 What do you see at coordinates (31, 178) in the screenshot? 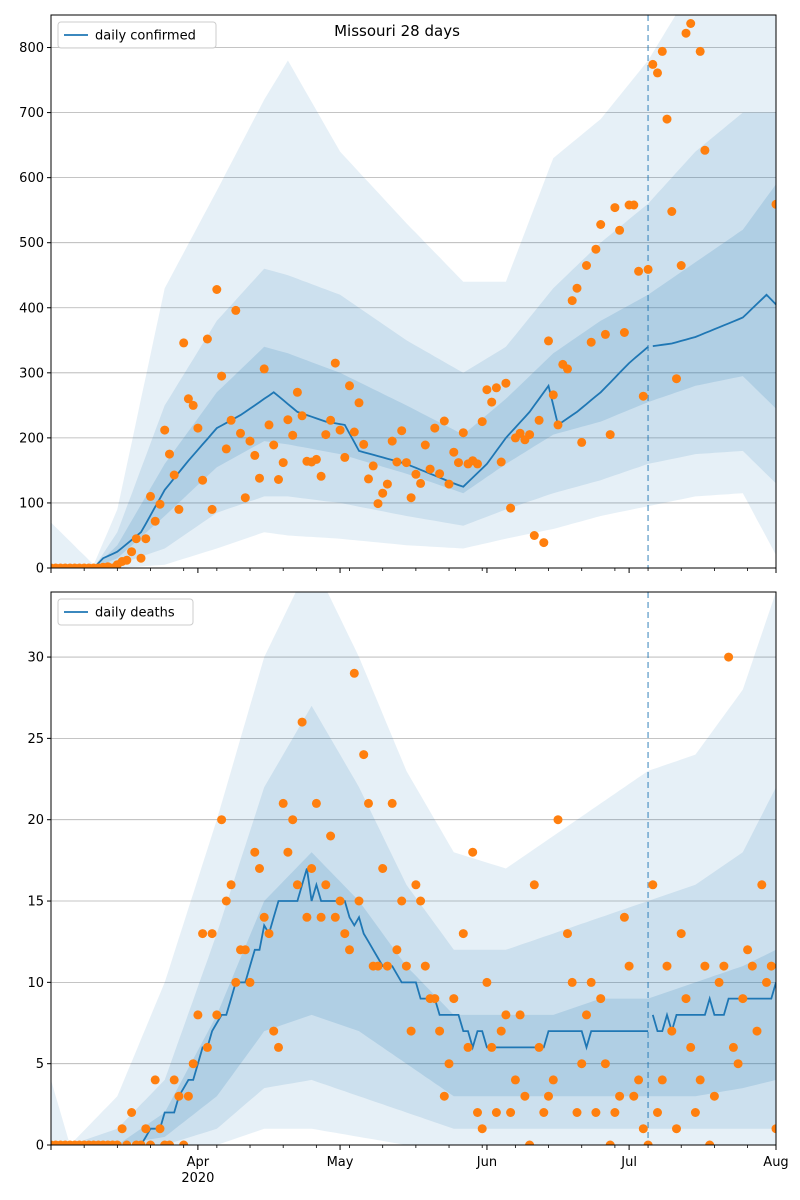
I see `y-tick-label: 600` at bounding box center [31, 178].